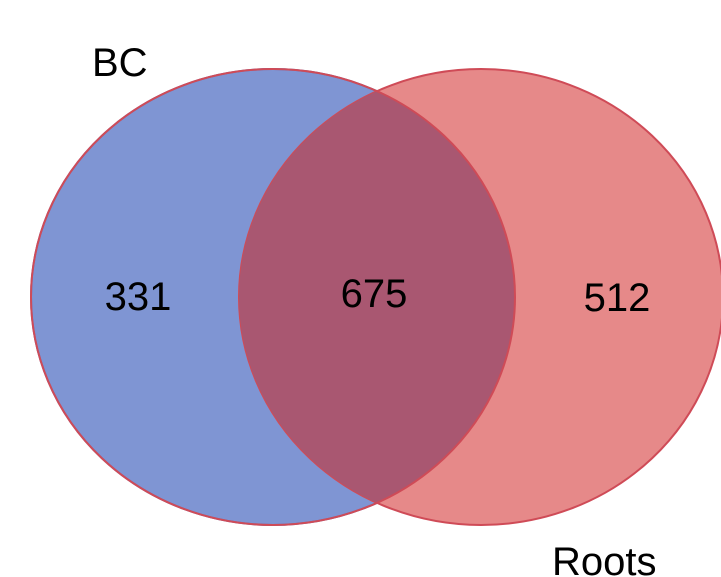 The image size is (721, 577). Describe the element at coordinates (617, 298) in the screenshot. I see `roots-only-count: 512` at that location.